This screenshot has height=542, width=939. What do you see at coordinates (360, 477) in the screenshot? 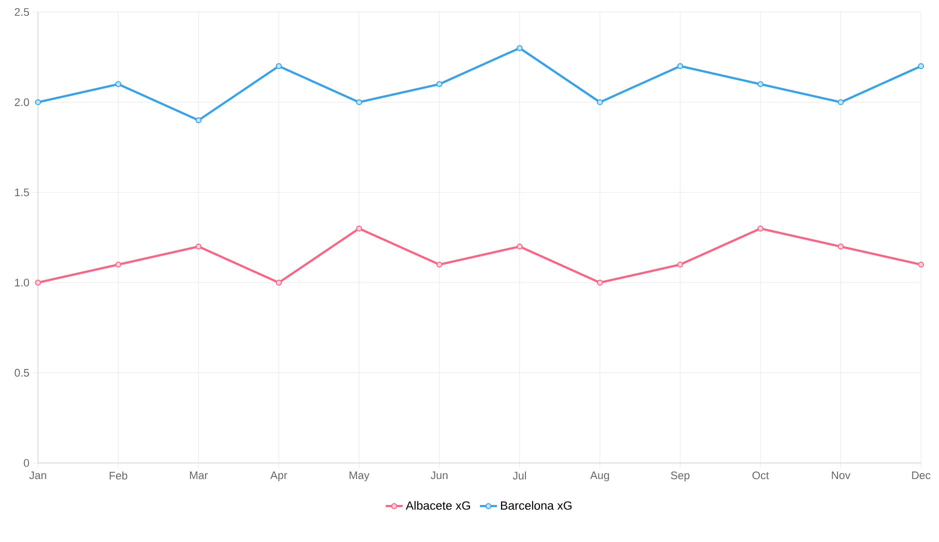
I see `x-tick-label: May` at bounding box center [360, 477].